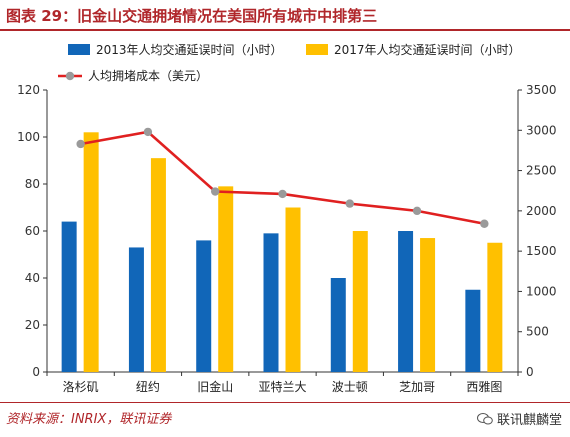 Image resolution: width=570 pixels, height=437 pixels. I want to click on y-right-tick-label: 1500, so click(541, 251).